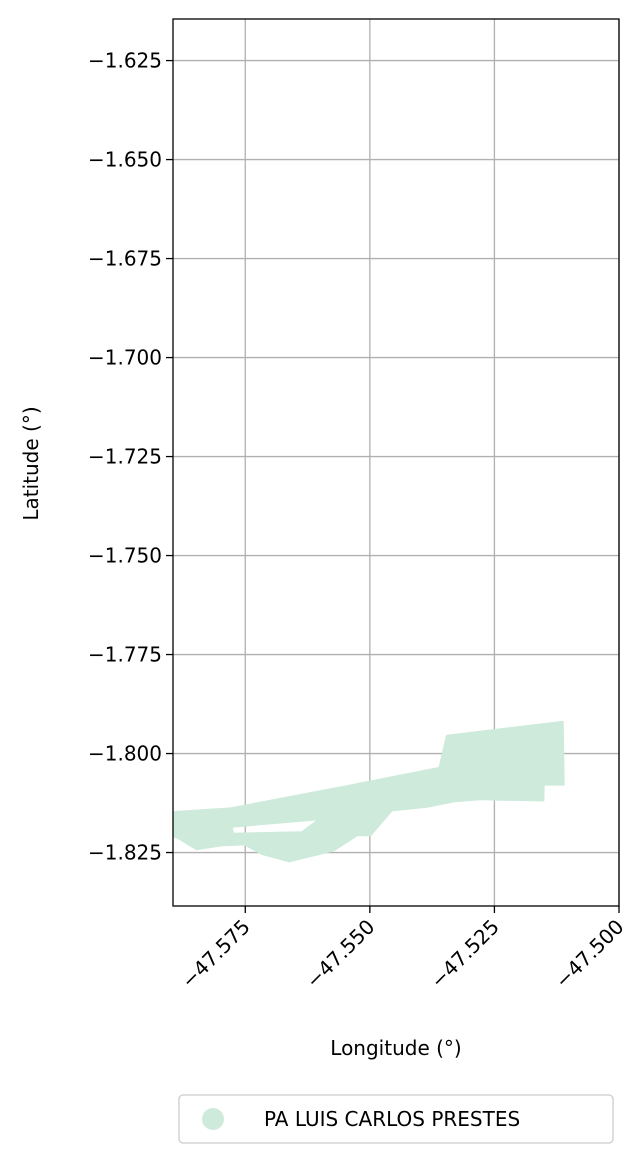  Describe the element at coordinates (125, 160) in the screenshot. I see `y-tick-label: −1.650` at that location.